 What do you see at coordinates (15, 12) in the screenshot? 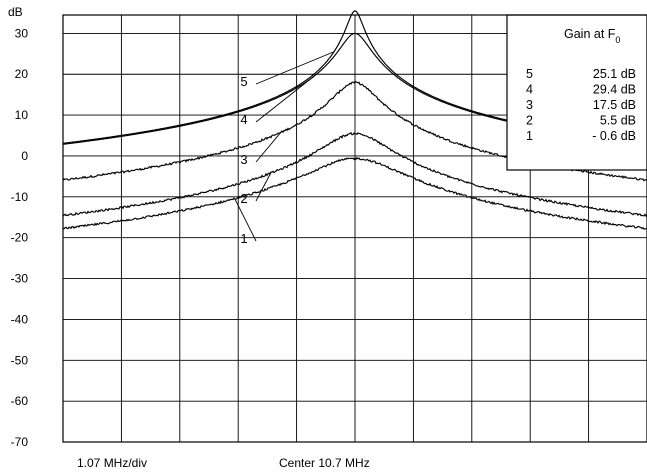
I see `y-axis-unit-label: dB` at bounding box center [15, 12].